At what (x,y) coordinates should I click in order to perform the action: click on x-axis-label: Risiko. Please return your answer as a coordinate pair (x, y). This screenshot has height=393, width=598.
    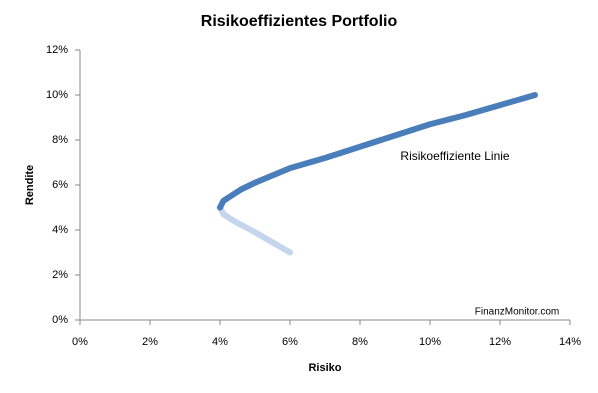
    Looking at the image, I should click on (324, 368).